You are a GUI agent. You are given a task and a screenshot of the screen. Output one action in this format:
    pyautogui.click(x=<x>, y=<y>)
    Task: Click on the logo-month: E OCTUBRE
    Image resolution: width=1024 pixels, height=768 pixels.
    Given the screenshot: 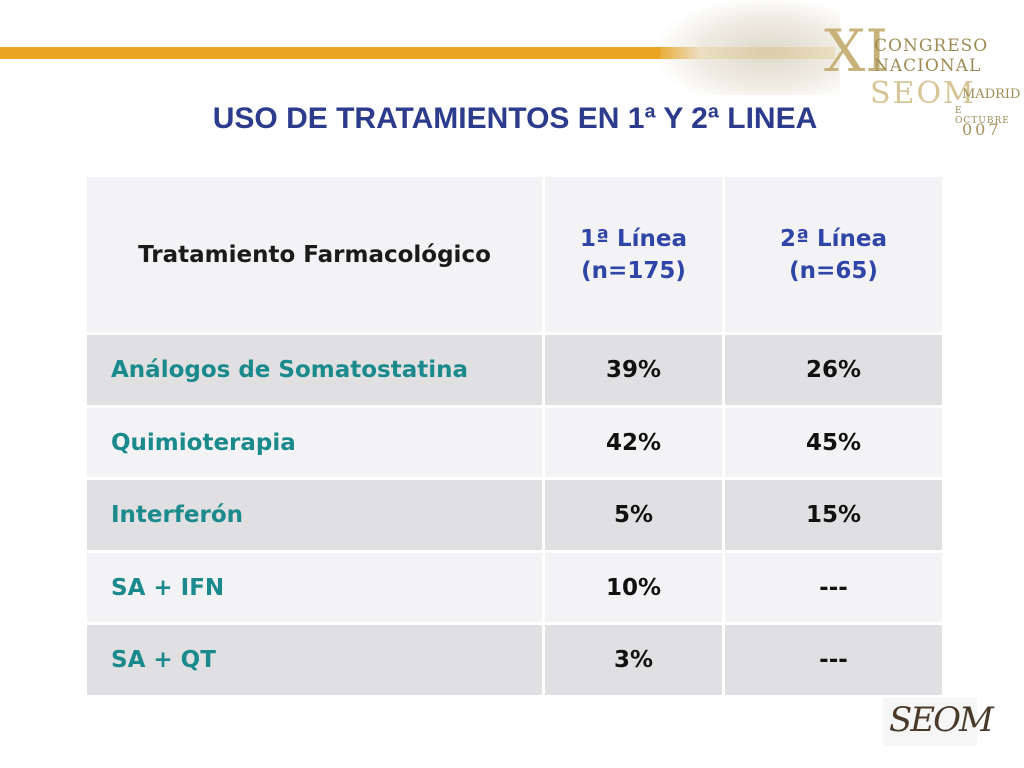 What is the action you would take?
    pyautogui.click(x=982, y=116)
    